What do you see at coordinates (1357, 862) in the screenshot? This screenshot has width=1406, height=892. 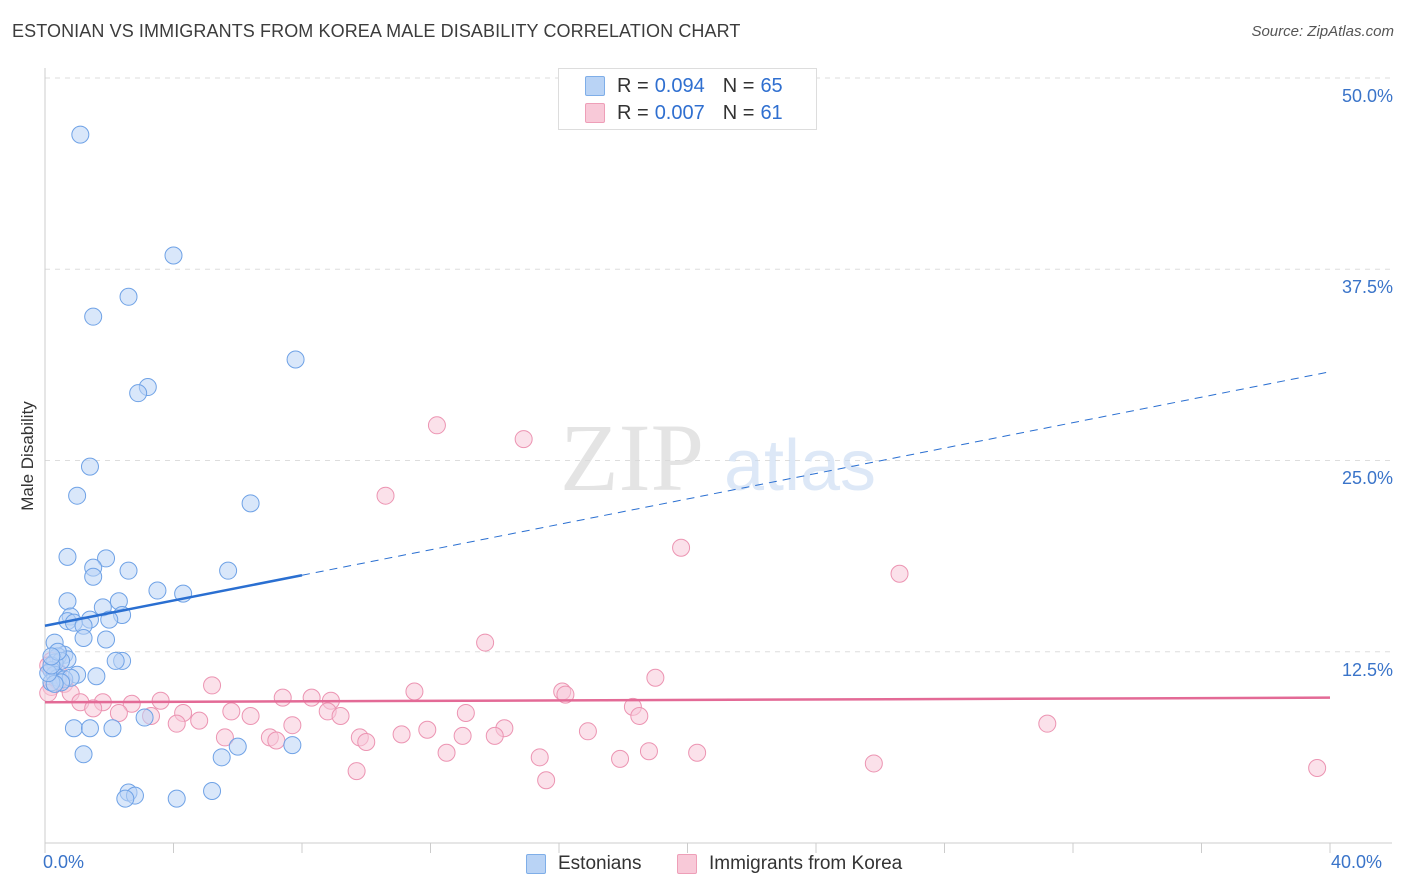 I see `x-tick-label-max: 40.0%` at bounding box center [1357, 862].